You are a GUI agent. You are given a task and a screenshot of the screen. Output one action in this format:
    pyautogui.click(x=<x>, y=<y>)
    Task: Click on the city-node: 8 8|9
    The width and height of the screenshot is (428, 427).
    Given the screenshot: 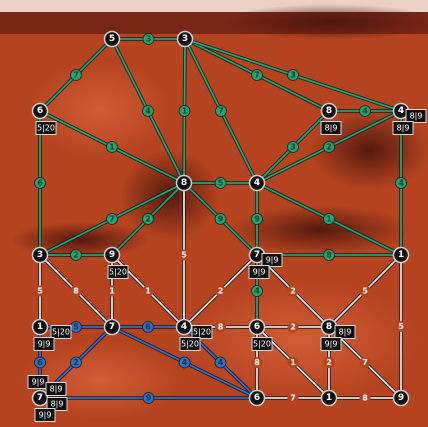 What is the action you would take?
    pyautogui.click(x=331, y=118)
    